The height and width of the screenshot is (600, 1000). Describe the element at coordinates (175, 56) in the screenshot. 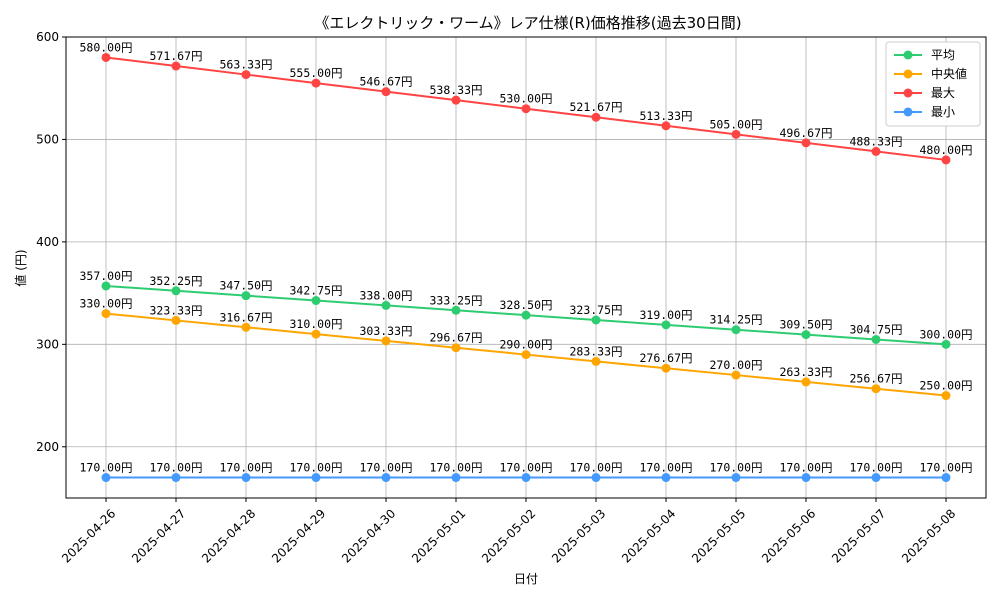

I see `data-label: 571.67円` at that location.